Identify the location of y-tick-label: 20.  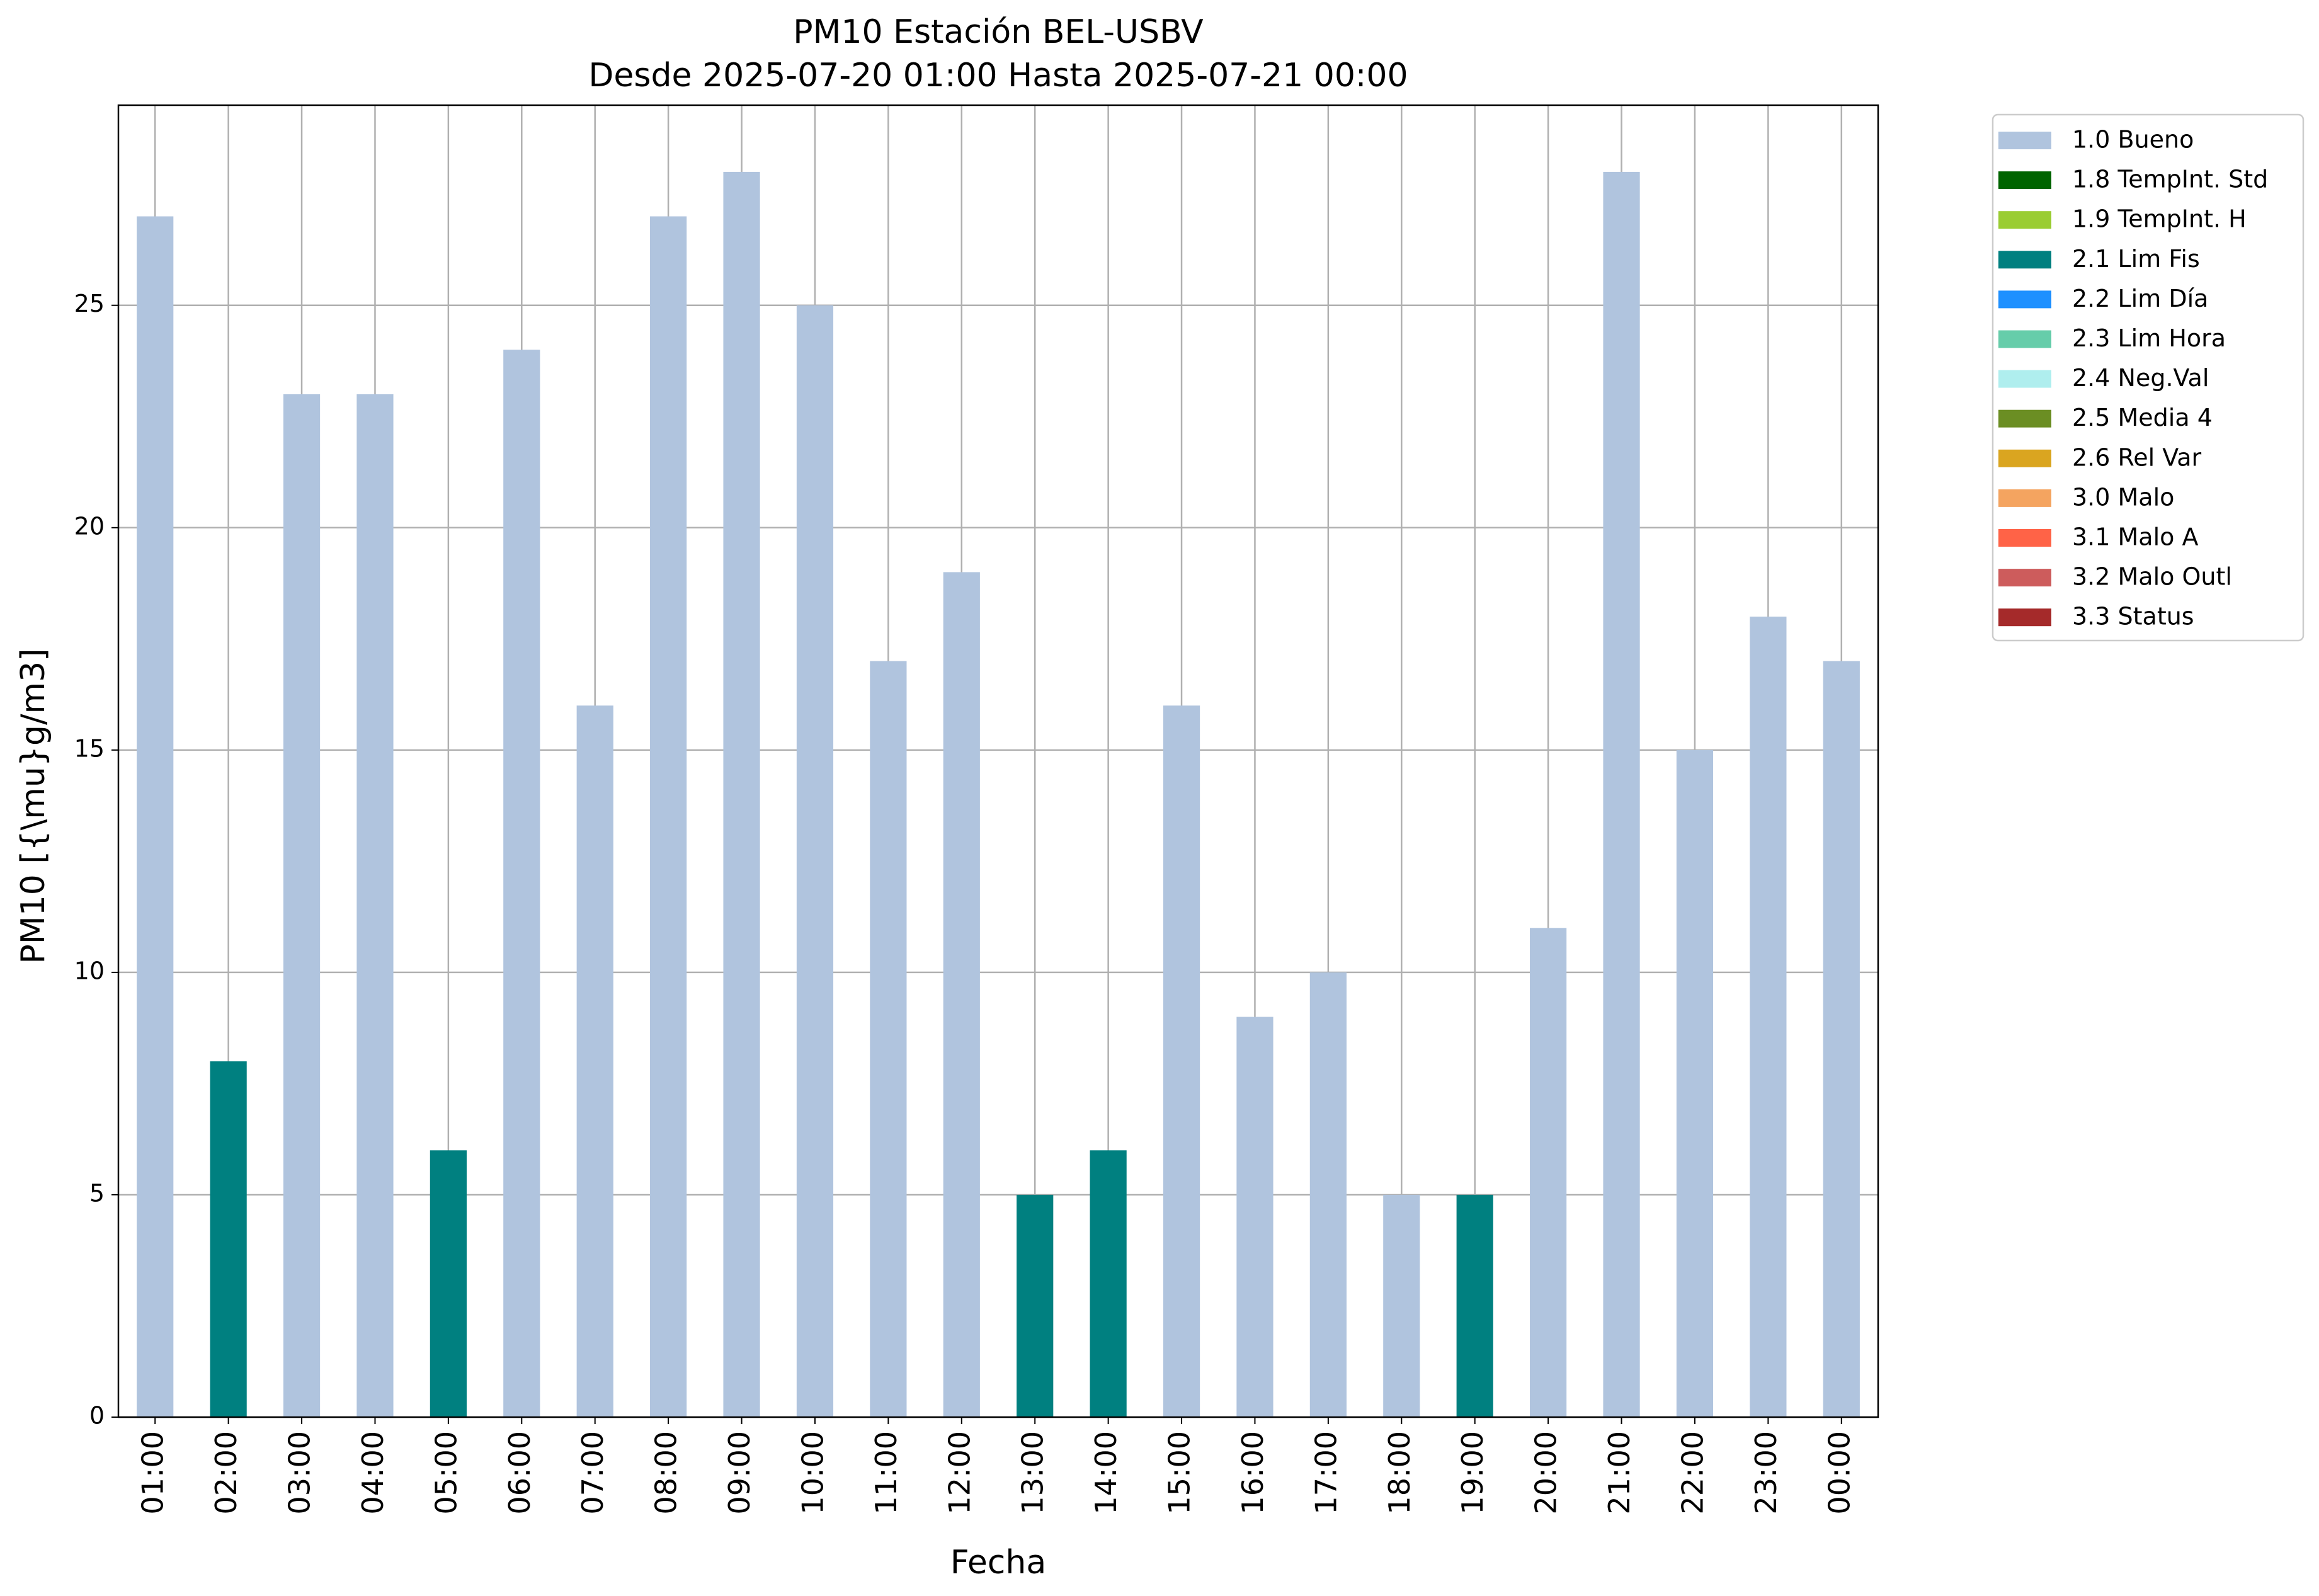
(89, 526).